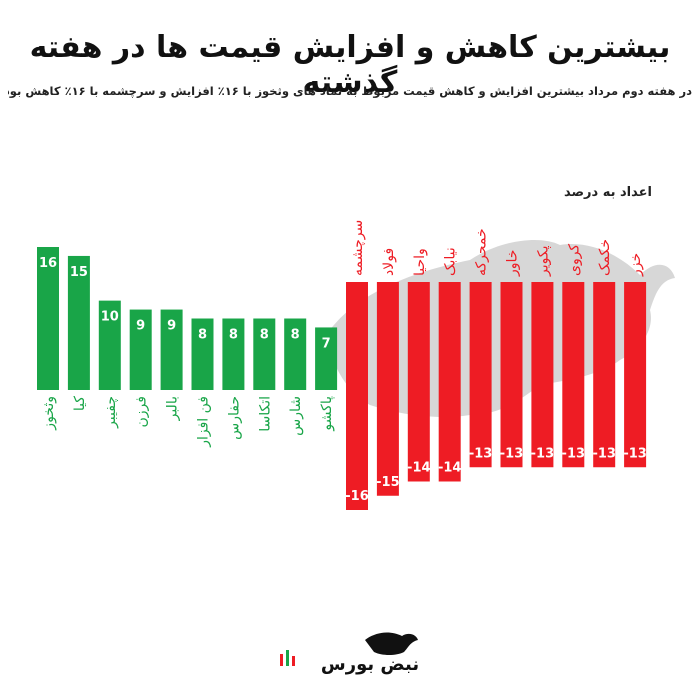  Describe the element at coordinates (140, 326) in the screenshot. I see `value-label-4: 9` at that location.